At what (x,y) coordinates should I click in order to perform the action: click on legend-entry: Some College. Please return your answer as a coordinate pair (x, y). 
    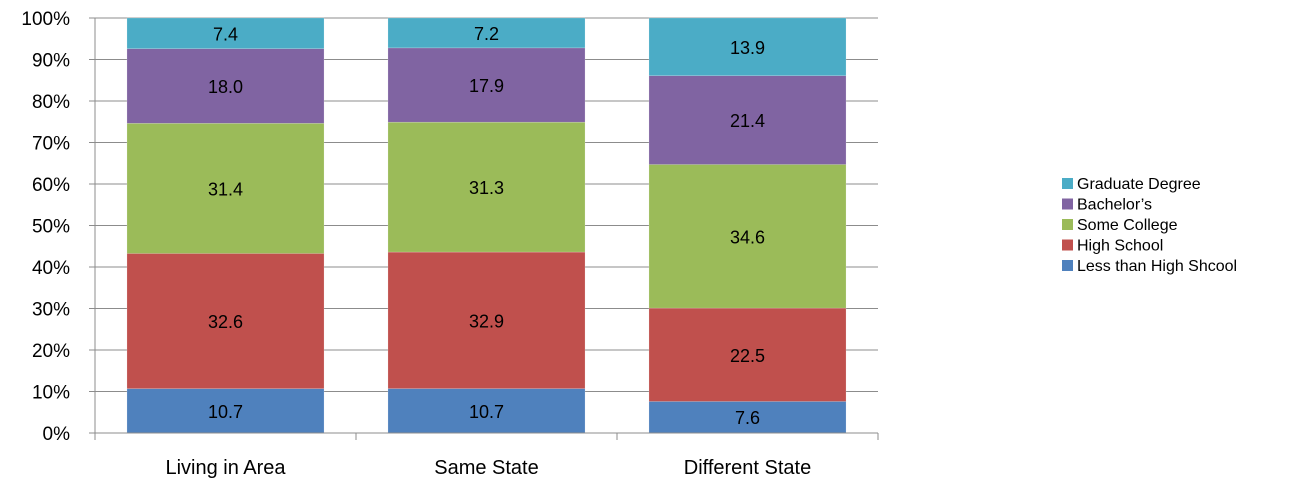
    Looking at the image, I should click on (1127, 225).